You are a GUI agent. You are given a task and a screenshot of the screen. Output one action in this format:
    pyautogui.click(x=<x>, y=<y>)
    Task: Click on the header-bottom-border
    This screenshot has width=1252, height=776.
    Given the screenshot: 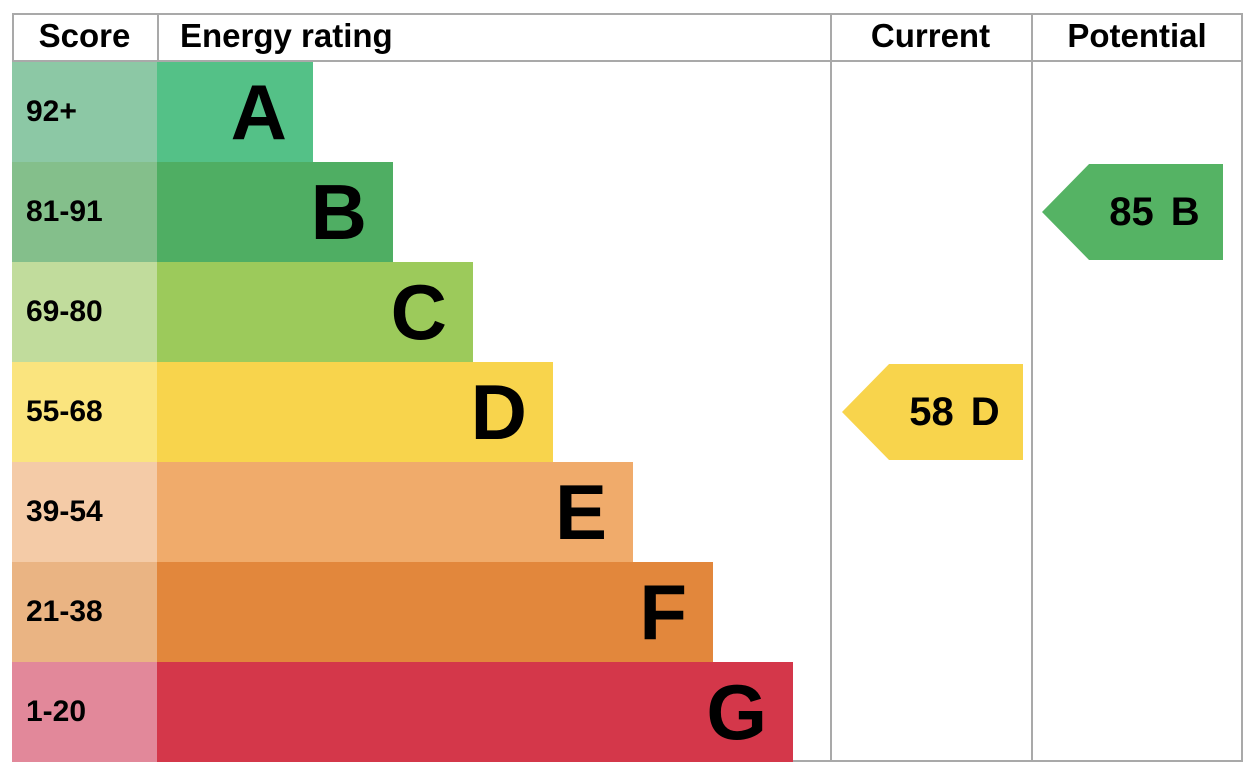 What is the action you would take?
    pyautogui.click(x=627, y=61)
    